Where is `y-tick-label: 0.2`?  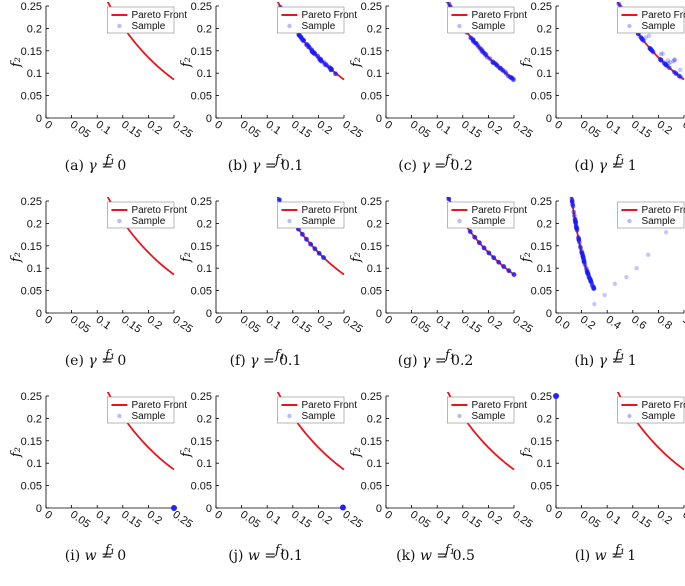
y-tick-label: 0.2 is located at coordinates (204, 29).